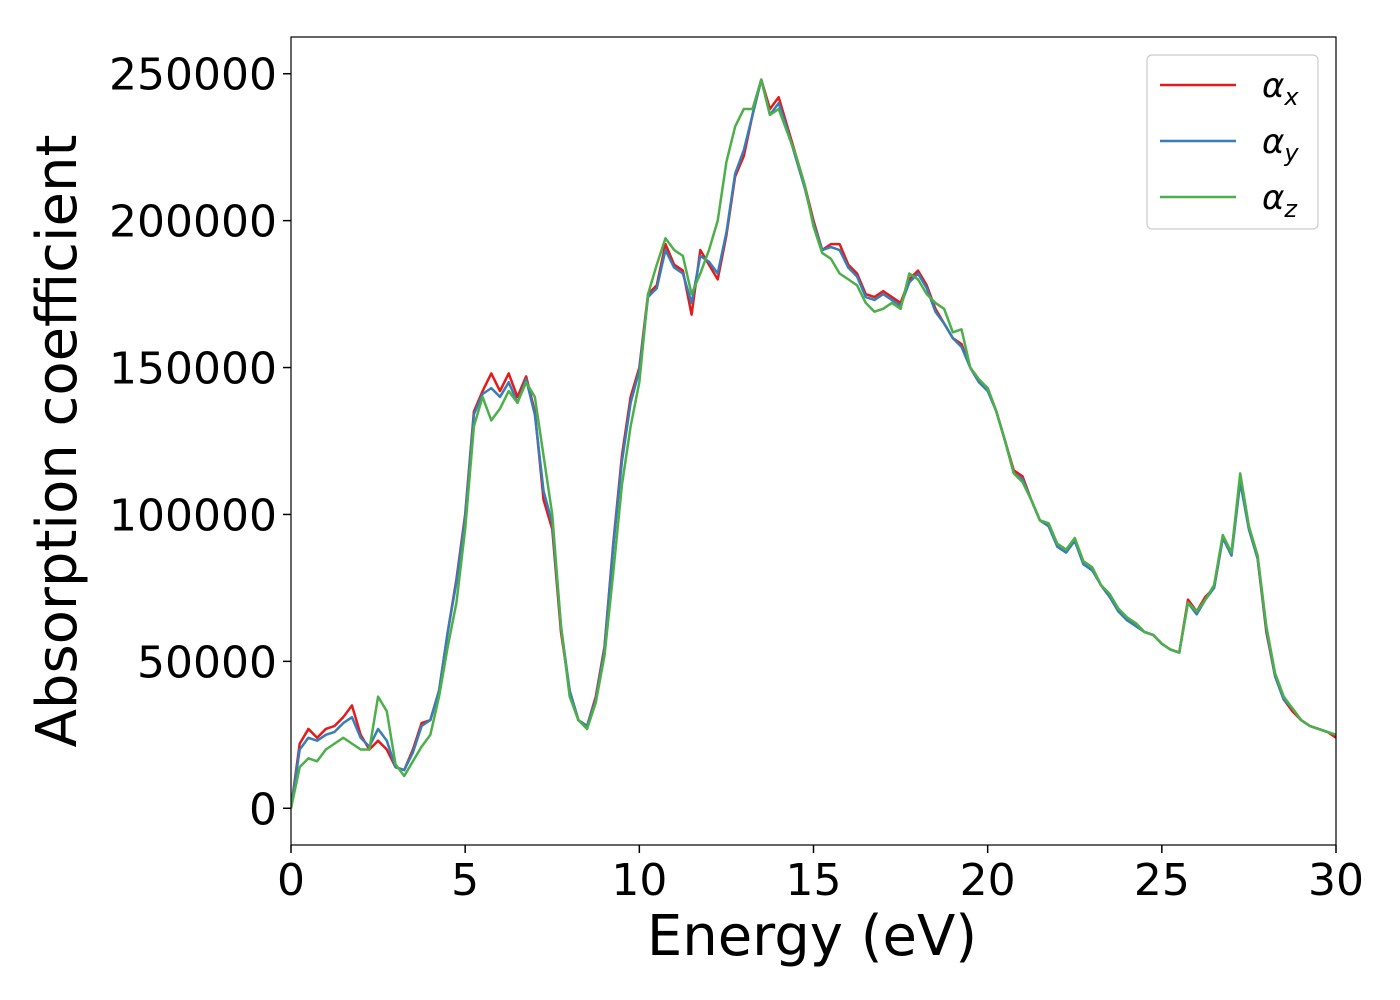 This screenshot has width=1400, height=1000. I want to click on y-tick-label: 50000, so click(207, 662).